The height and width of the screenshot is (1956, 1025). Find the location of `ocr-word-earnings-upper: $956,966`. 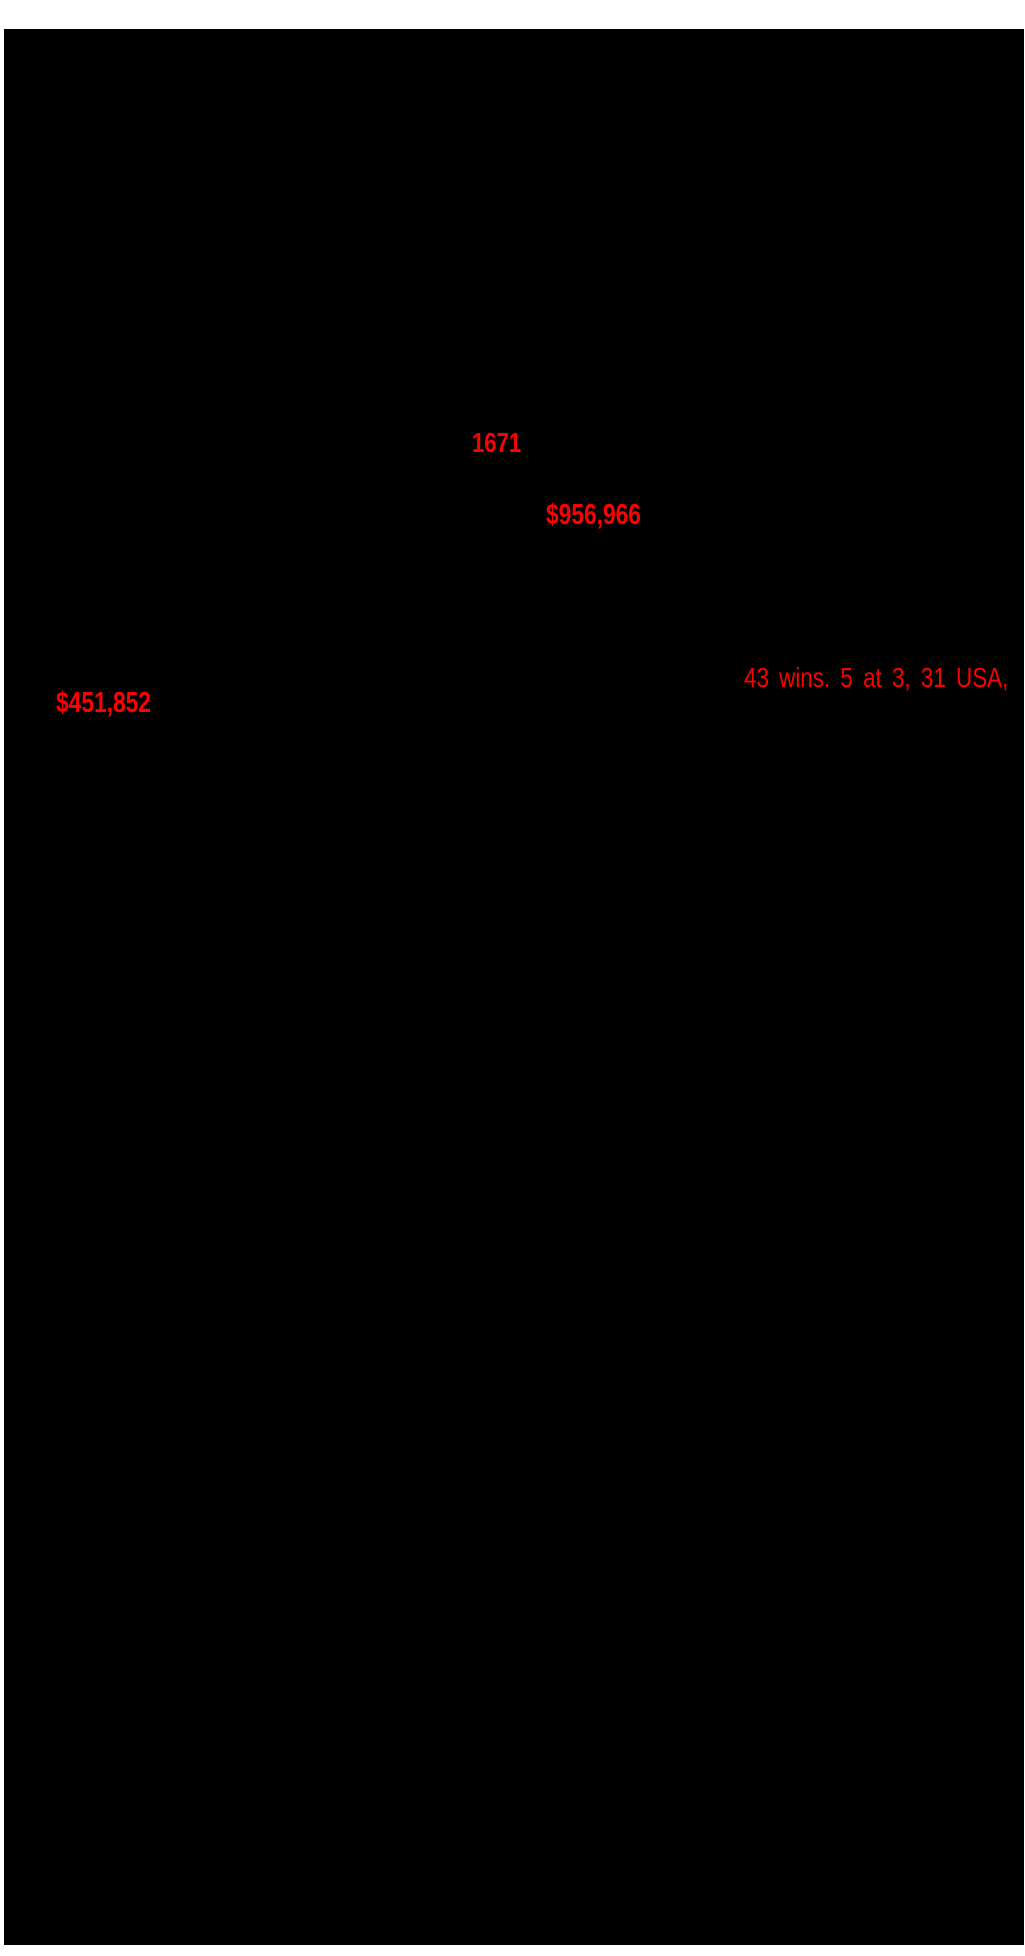

ocr-word-earnings-upper: $956,966 is located at coordinates (593, 515).